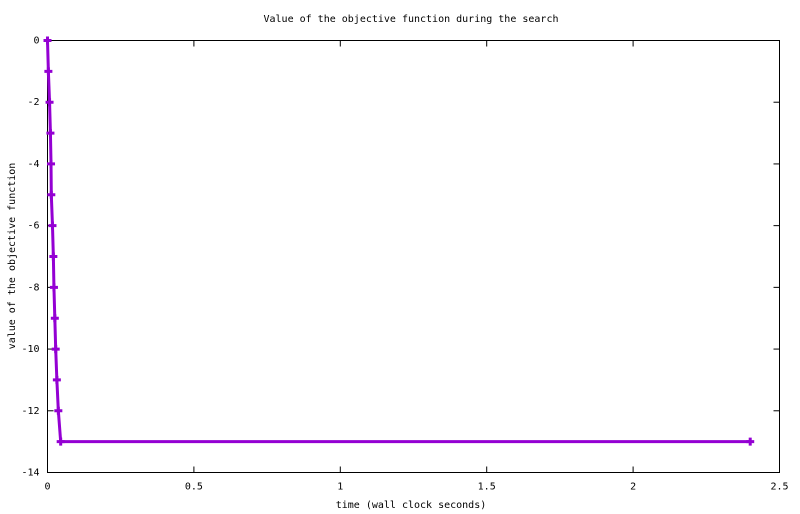  What do you see at coordinates (487, 487) in the screenshot?
I see `x-tick-label: 1.5` at bounding box center [487, 487].